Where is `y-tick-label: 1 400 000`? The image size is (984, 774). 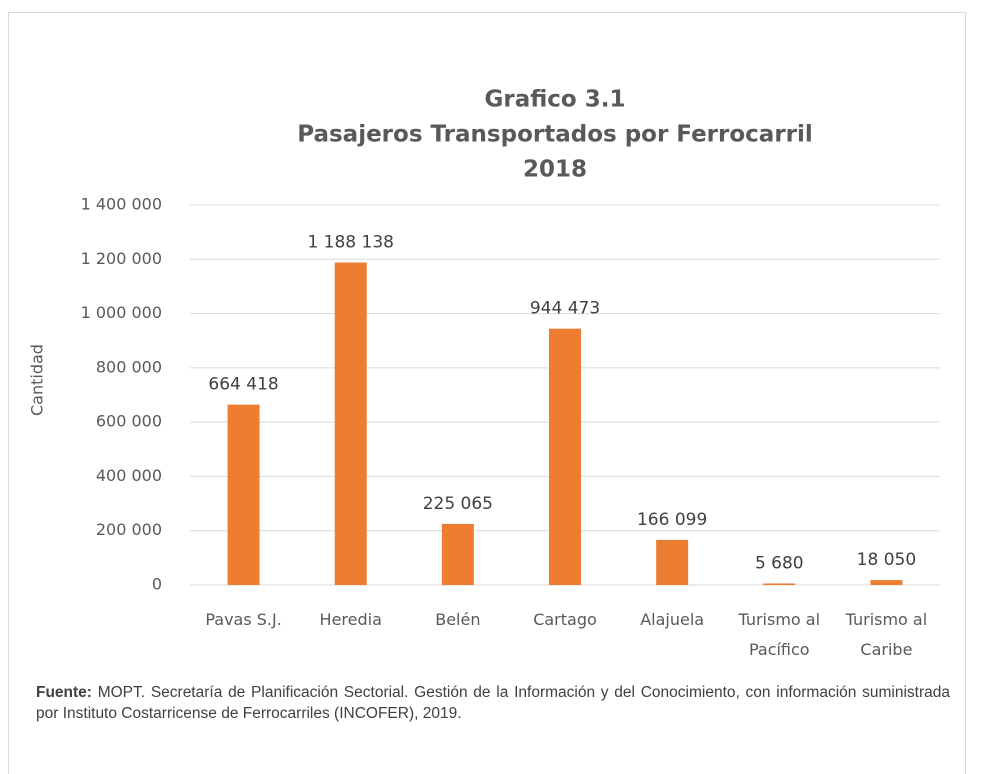
y-tick-label: 1 400 000 is located at coordinates (121, 204).